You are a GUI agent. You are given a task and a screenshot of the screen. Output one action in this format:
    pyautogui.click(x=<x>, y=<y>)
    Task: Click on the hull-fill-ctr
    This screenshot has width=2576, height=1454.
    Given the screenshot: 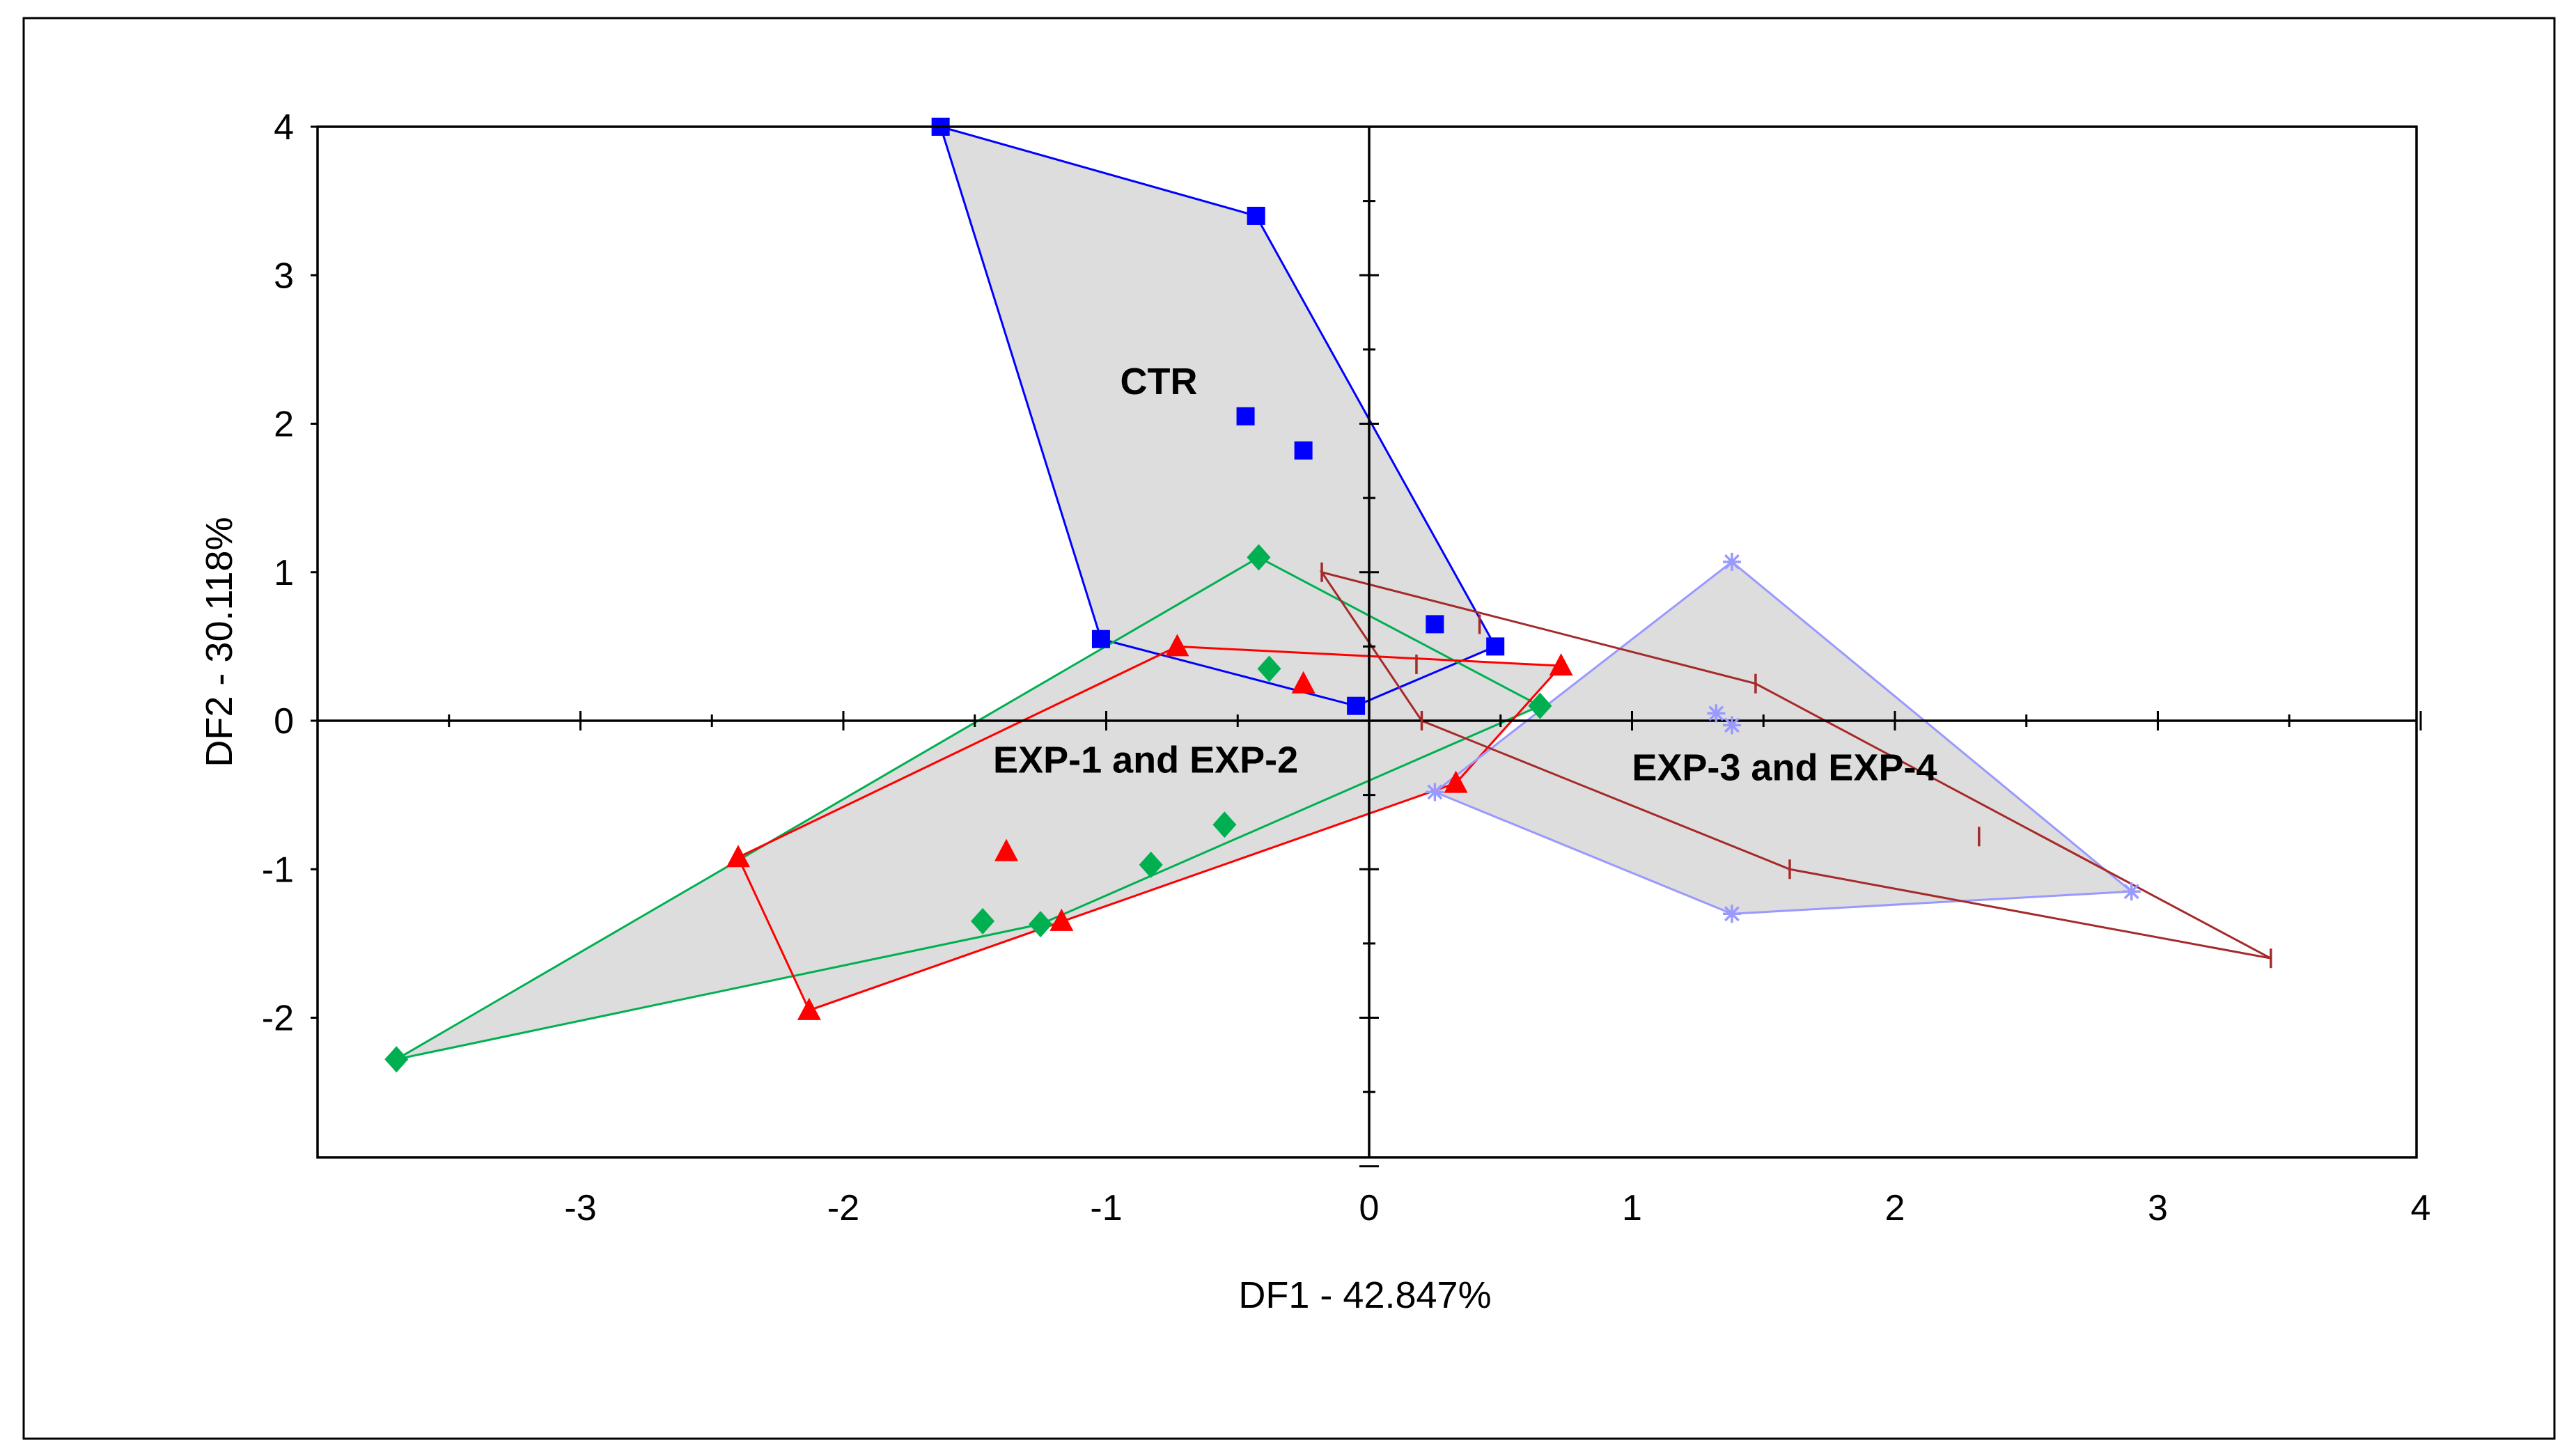 What is the action you would take?
    pyautogui.click(x=1218, y=416)
    